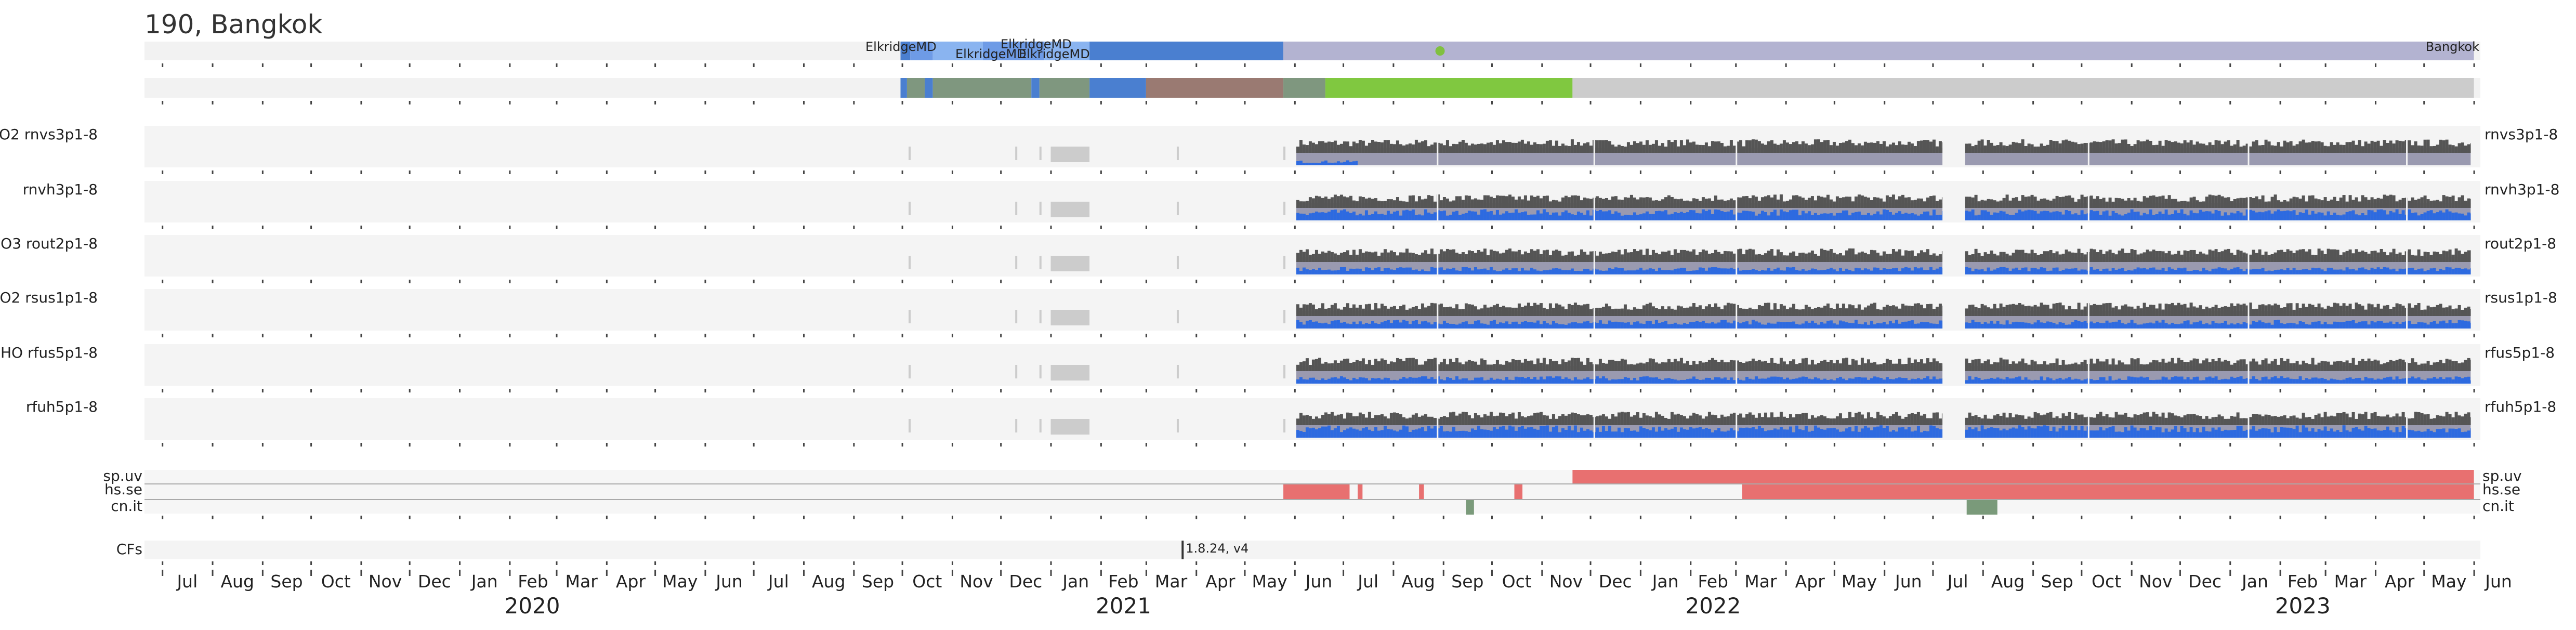 Image resolution: width=2576 pixels, height=630 pixels. What do you see at coordinates (1178, 208) in the screenshot?
I see `row-blip` at bounding box center [1178, 208].